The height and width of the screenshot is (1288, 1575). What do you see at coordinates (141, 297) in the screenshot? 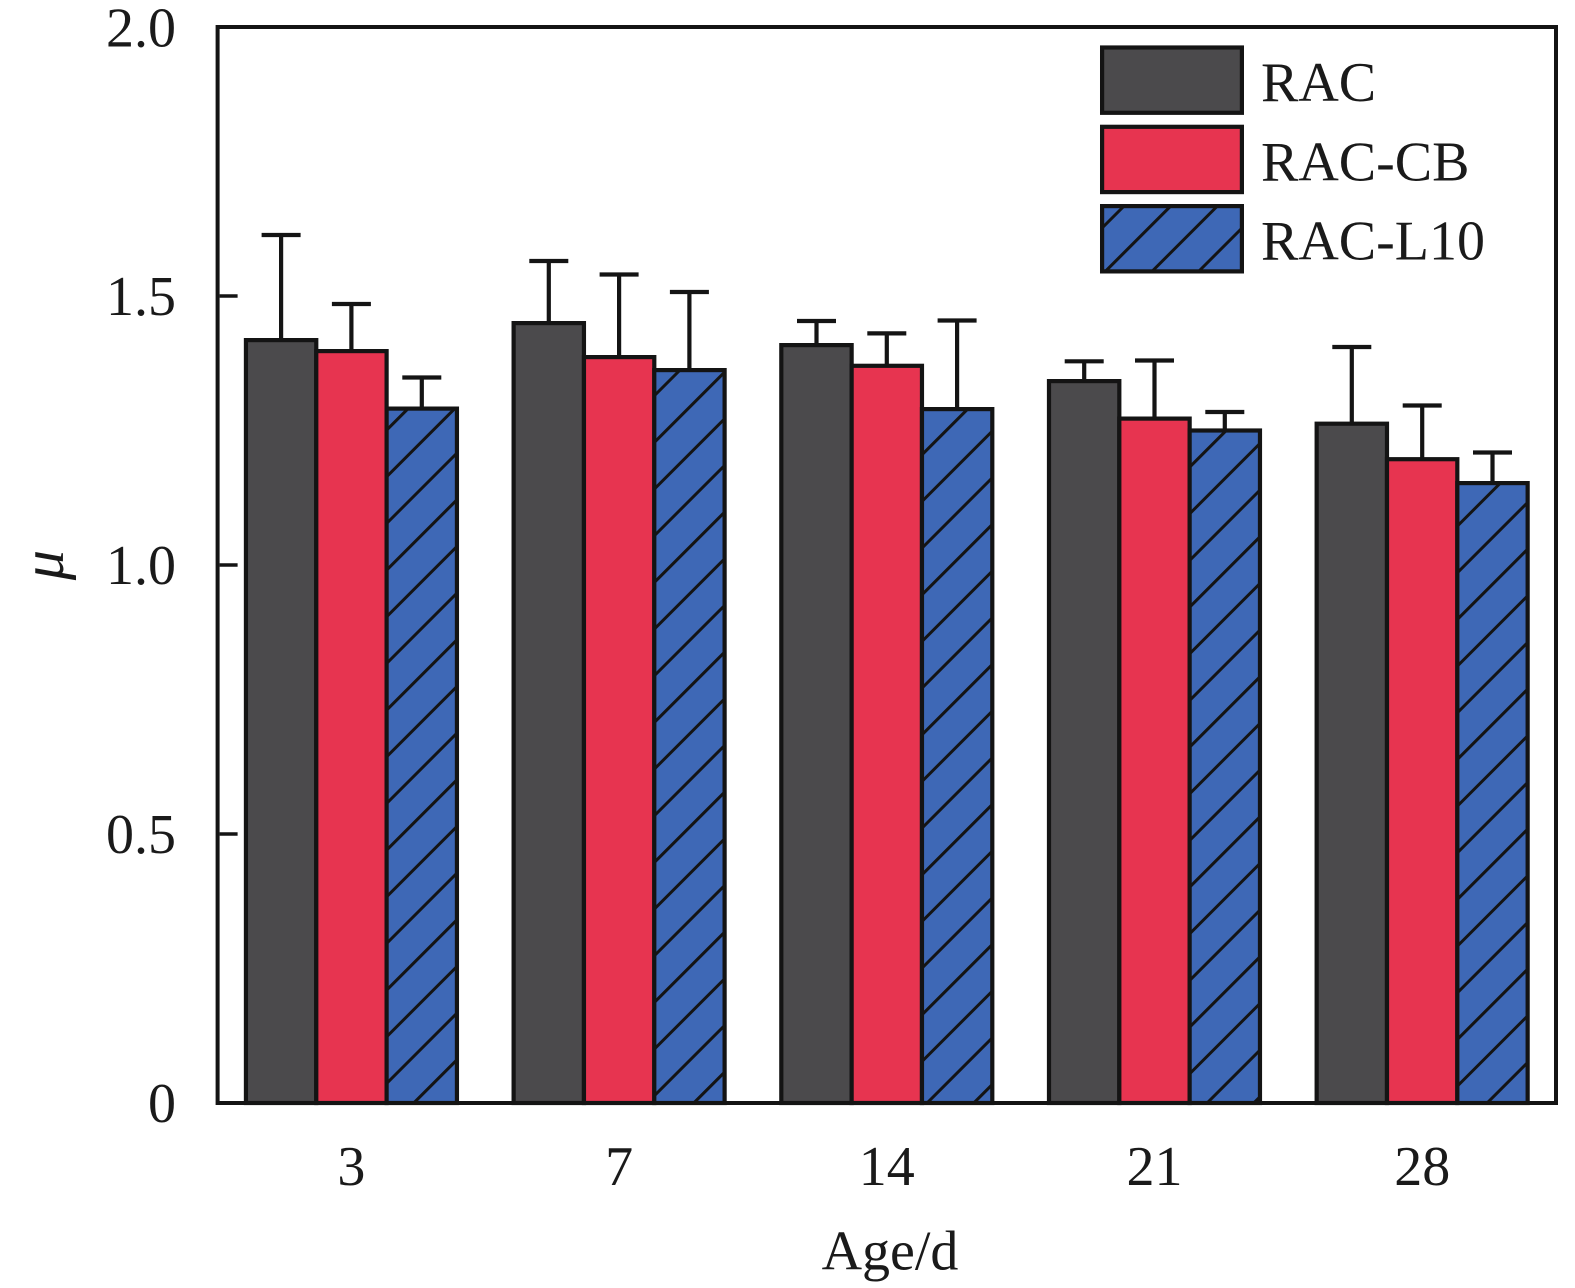
I see `svg-text: 1.5` at bounding box center [141, 297].